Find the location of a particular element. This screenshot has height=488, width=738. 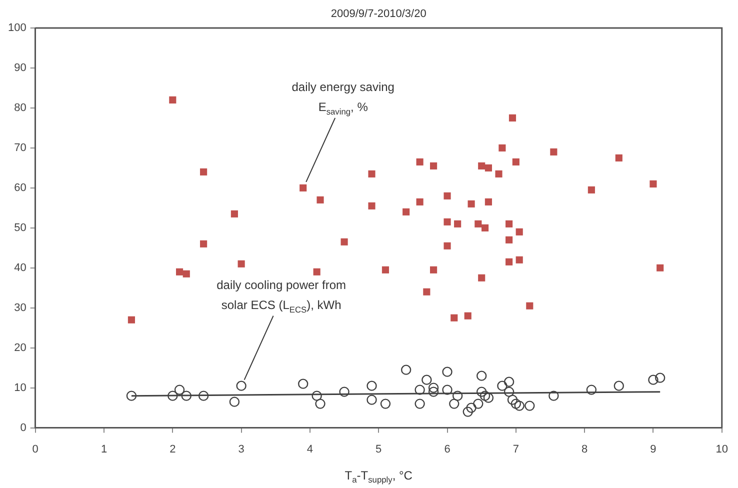

y-tick-label: 60 is located at coordinates (20, 188).